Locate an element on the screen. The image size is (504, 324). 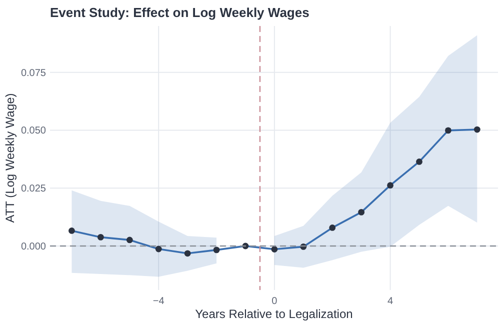
y-axis-title: ATT (Log Weekly Wage) is located at coordinates (10, 158).